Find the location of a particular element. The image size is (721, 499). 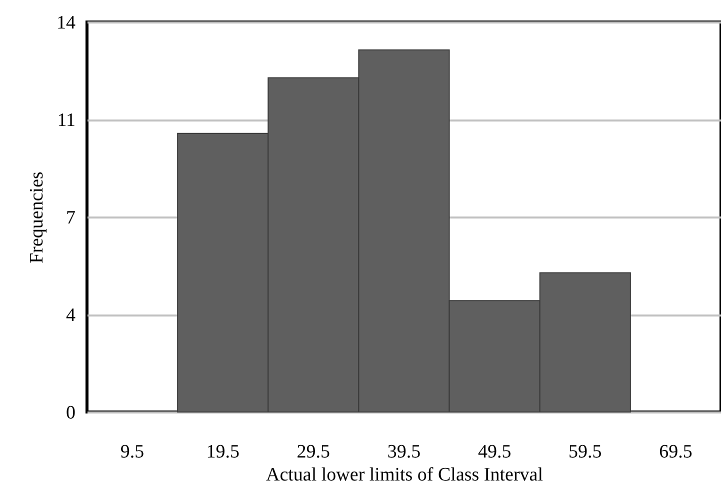

y-axis-title: Frequencies is located at coordinates (37, 218).